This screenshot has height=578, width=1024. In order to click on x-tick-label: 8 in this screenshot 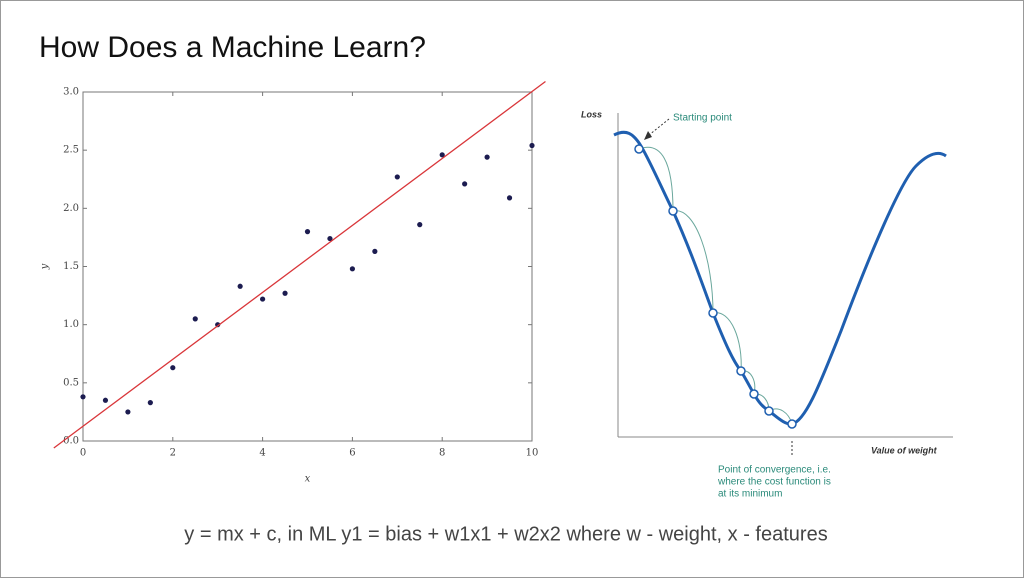, I will do `click(442, 453)`.